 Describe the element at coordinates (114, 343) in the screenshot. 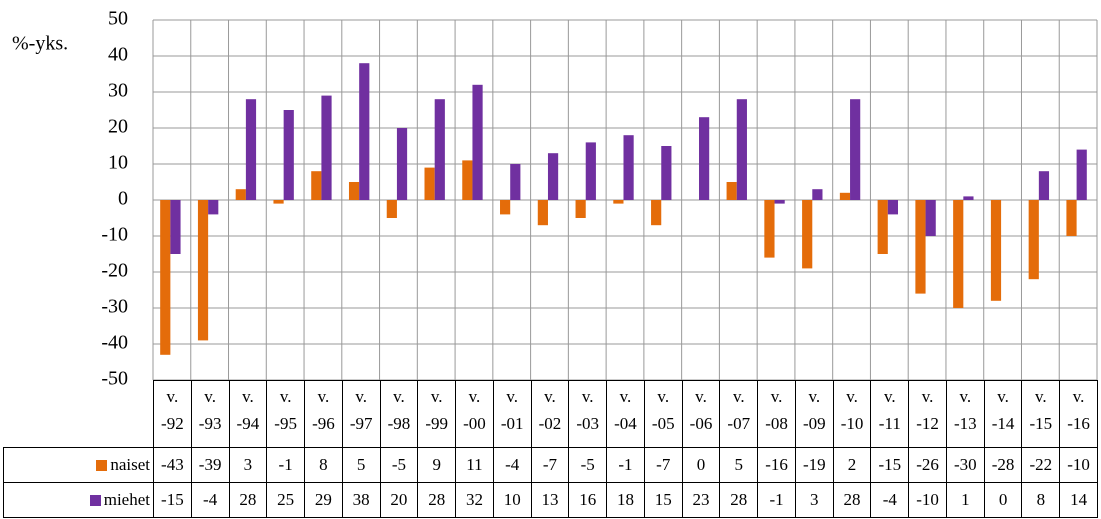

I see `y-tick-label: -40` at that location.